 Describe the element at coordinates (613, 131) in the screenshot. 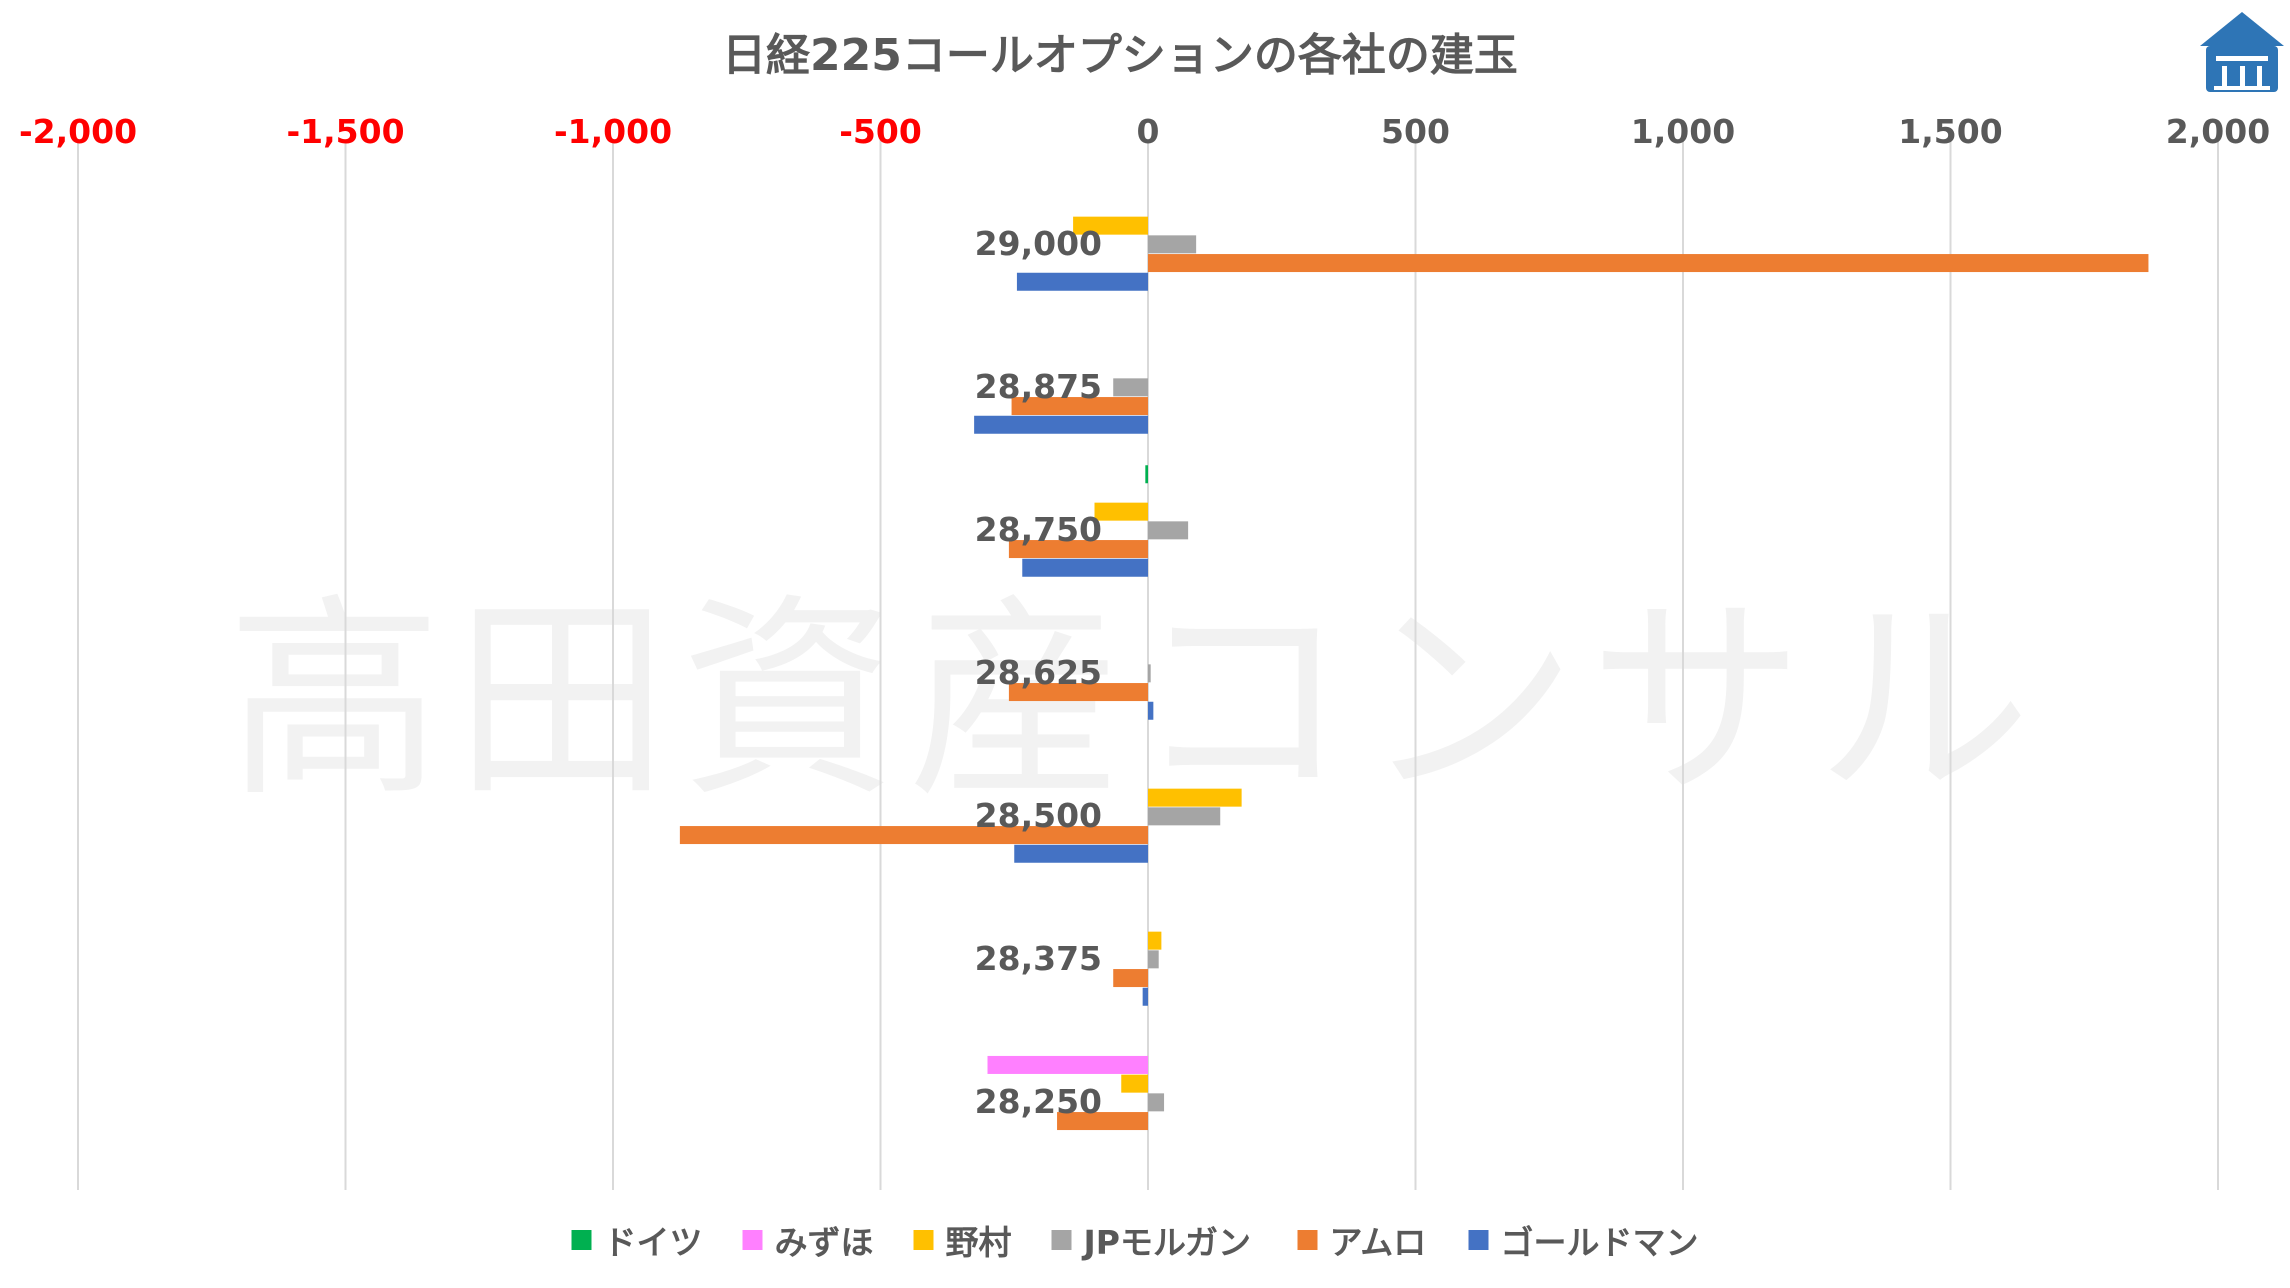

I see `x-tick-label: -1,000` at that location.